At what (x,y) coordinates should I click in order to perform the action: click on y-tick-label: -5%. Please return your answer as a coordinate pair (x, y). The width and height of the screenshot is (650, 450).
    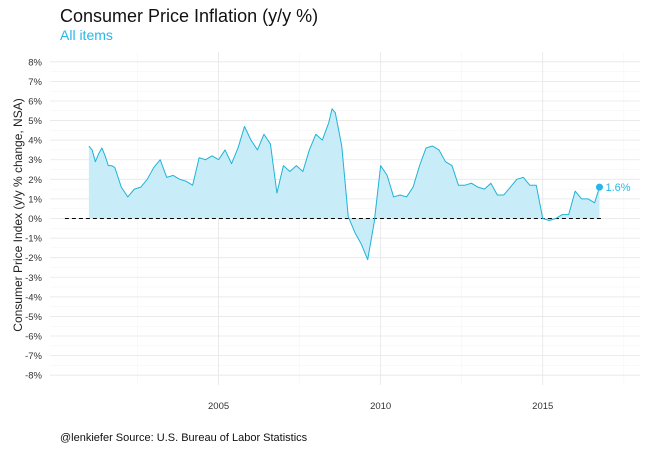
    Looking at the image, I should click on (33, 317).